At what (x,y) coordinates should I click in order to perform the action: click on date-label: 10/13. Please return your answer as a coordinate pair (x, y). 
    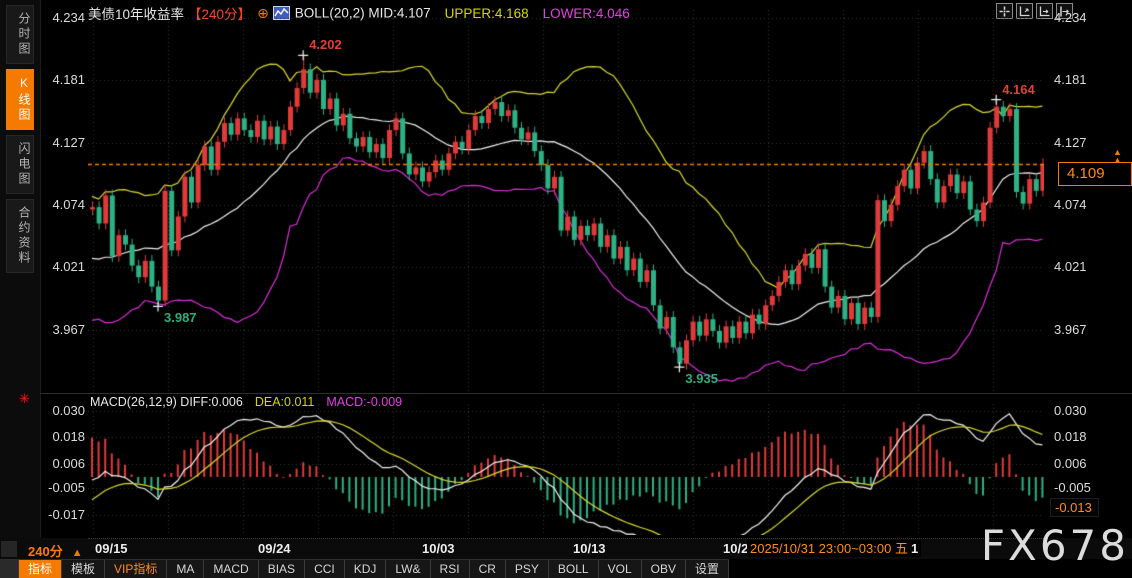
    Looking at the image, I should click on (589, 548).